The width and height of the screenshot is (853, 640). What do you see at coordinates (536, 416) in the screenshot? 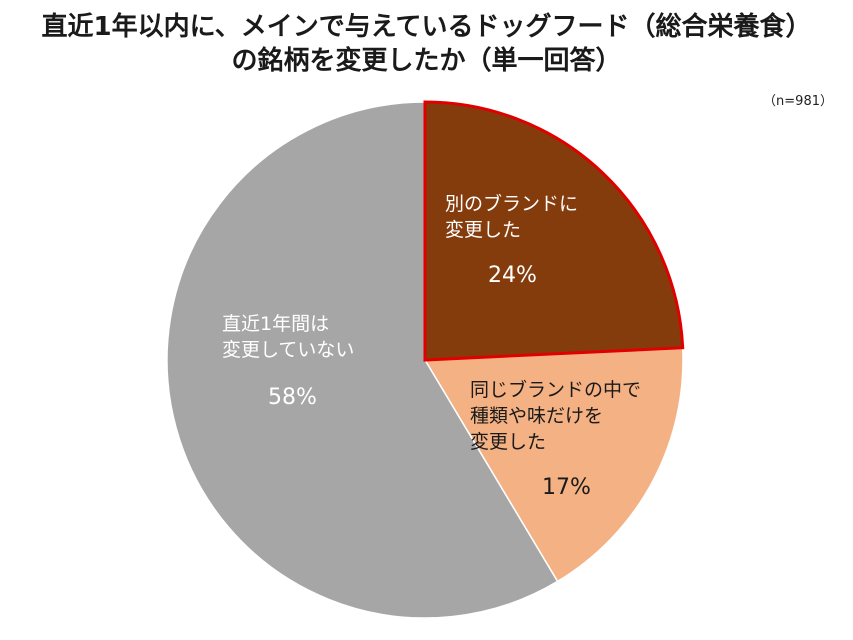
I see `slice-label-text: 種類や味だけを` at bounding box center [536, 416].